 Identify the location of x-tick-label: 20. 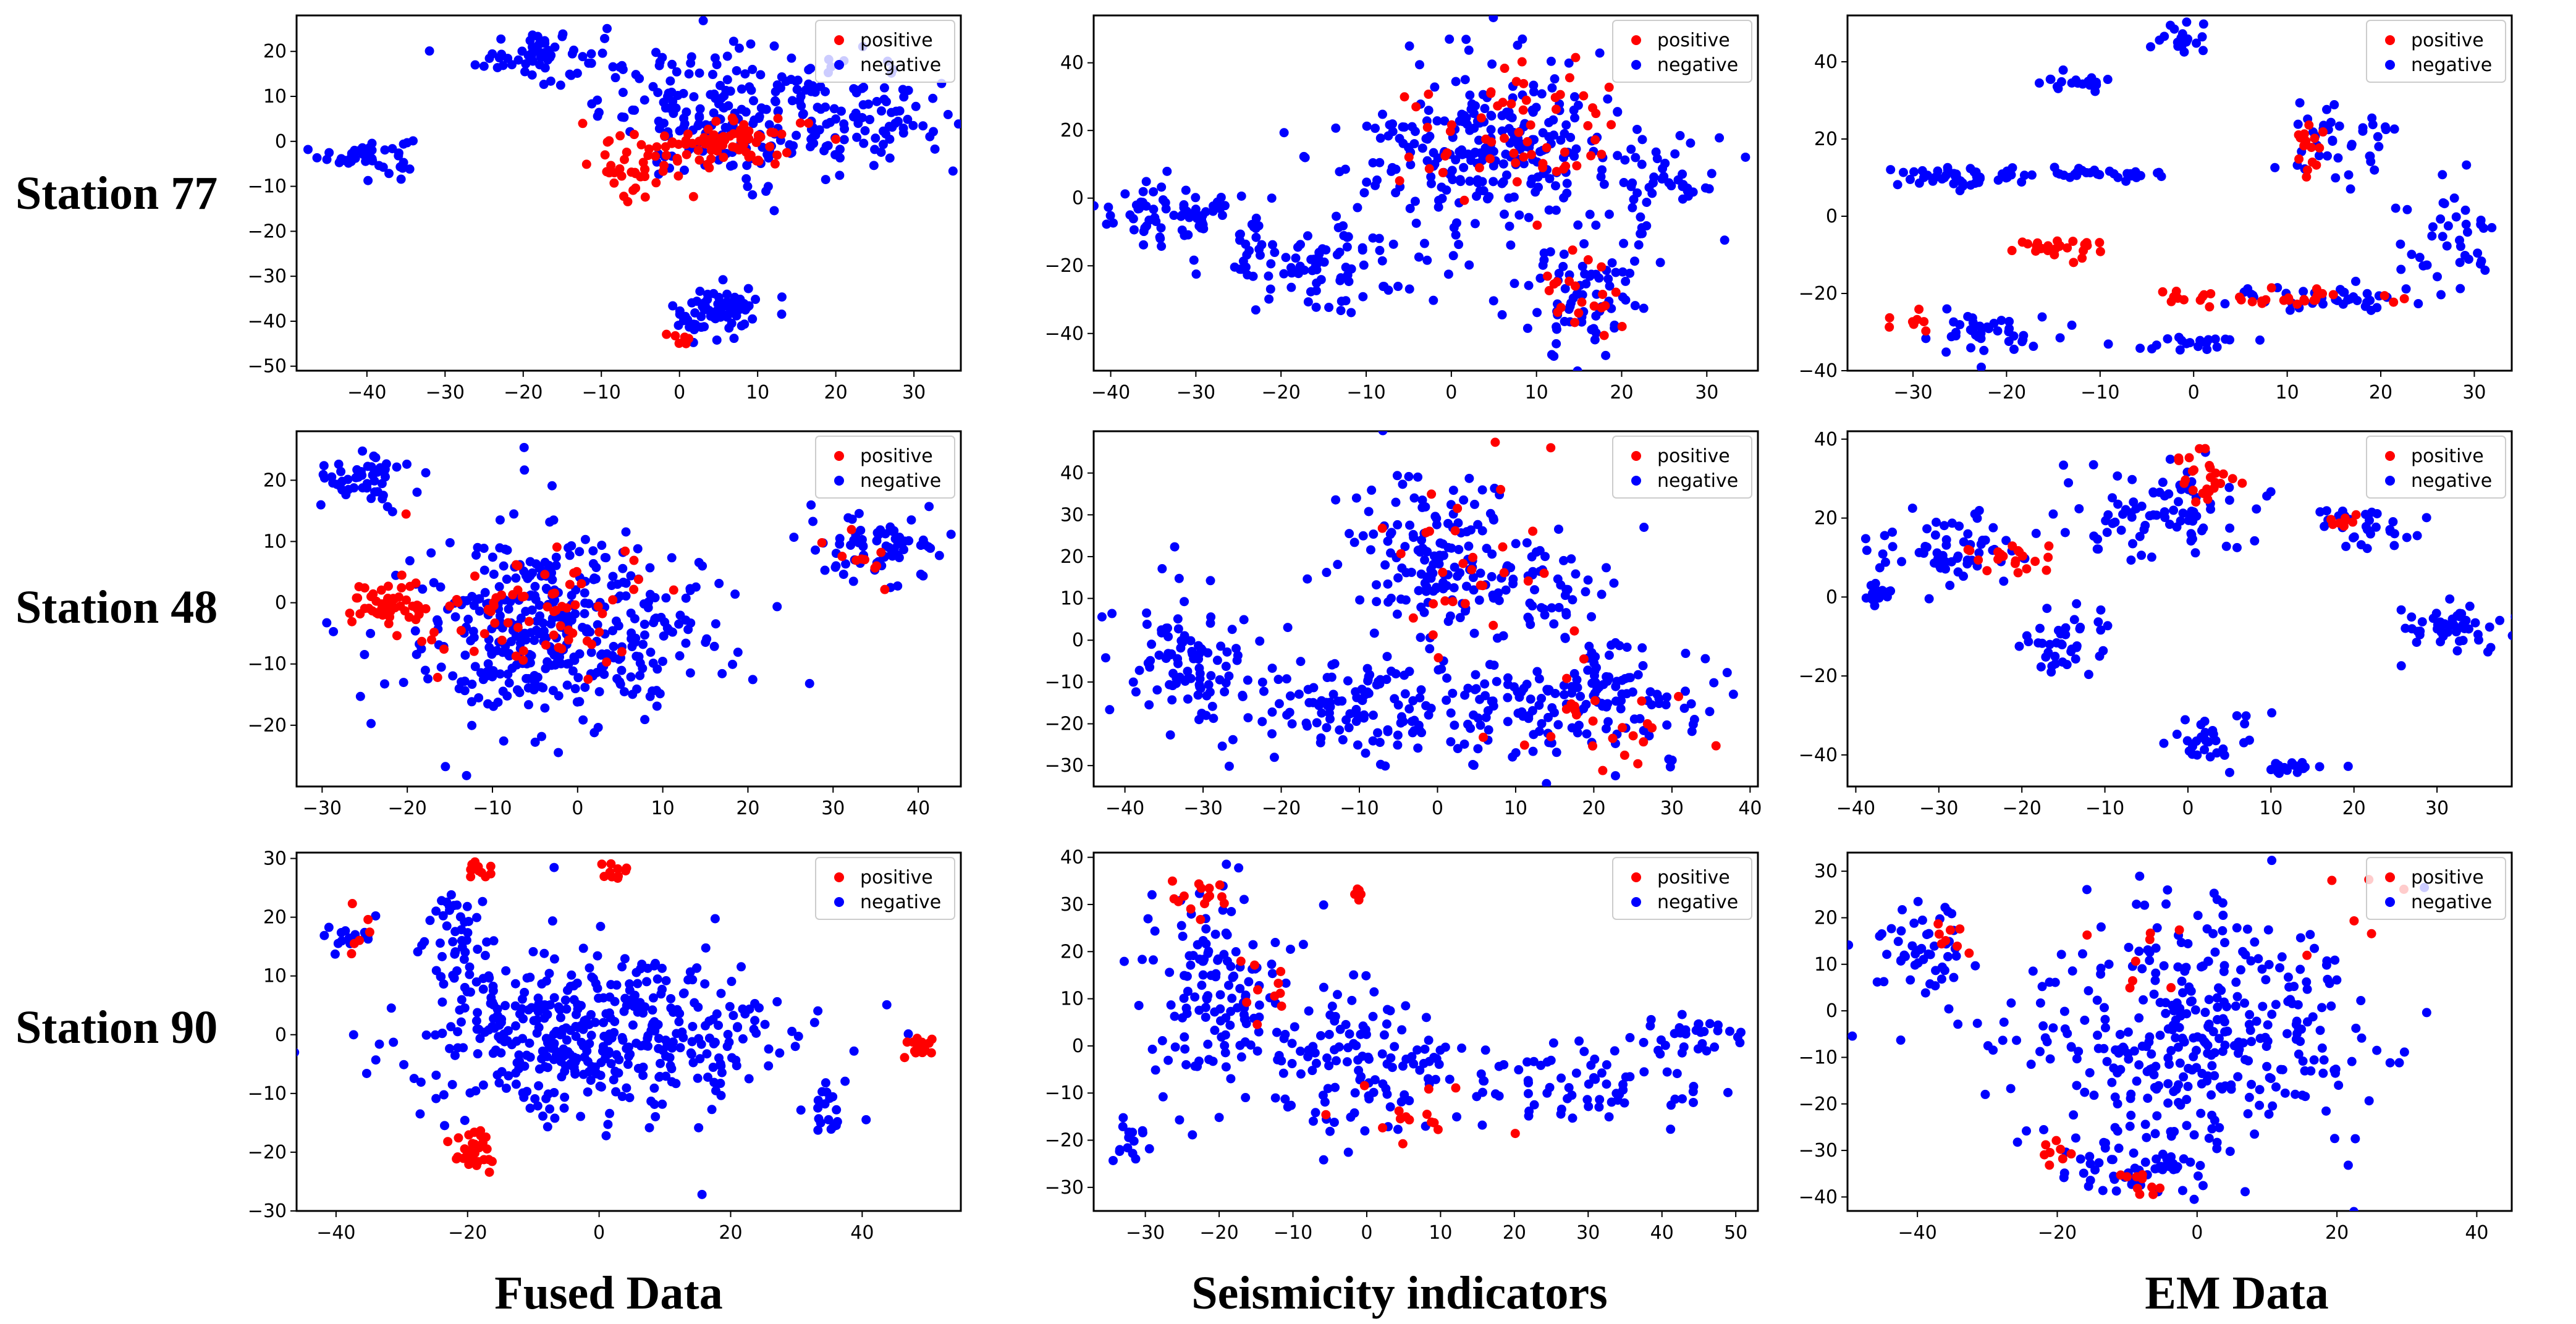
(2354, 808).